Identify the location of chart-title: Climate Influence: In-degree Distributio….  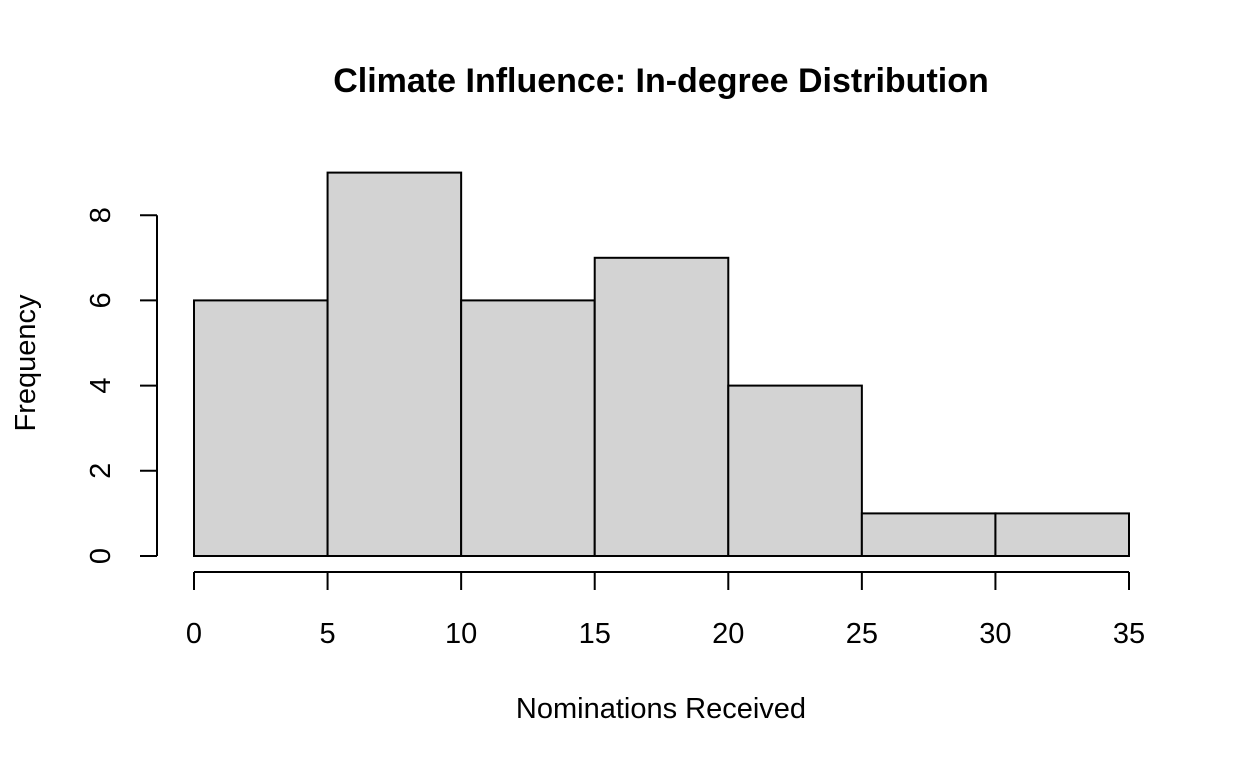
(661, 81).